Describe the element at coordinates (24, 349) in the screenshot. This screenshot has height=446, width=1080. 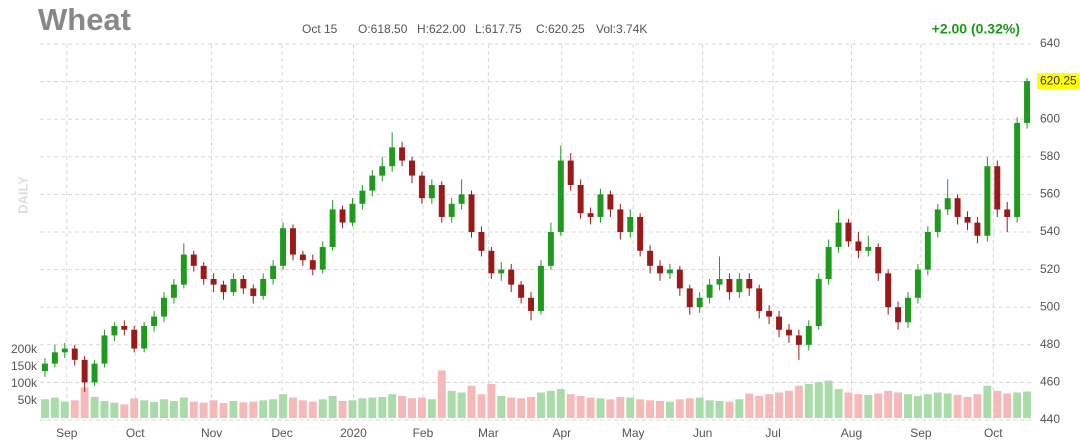
I see `volume-tick-label: 200k` at that location.